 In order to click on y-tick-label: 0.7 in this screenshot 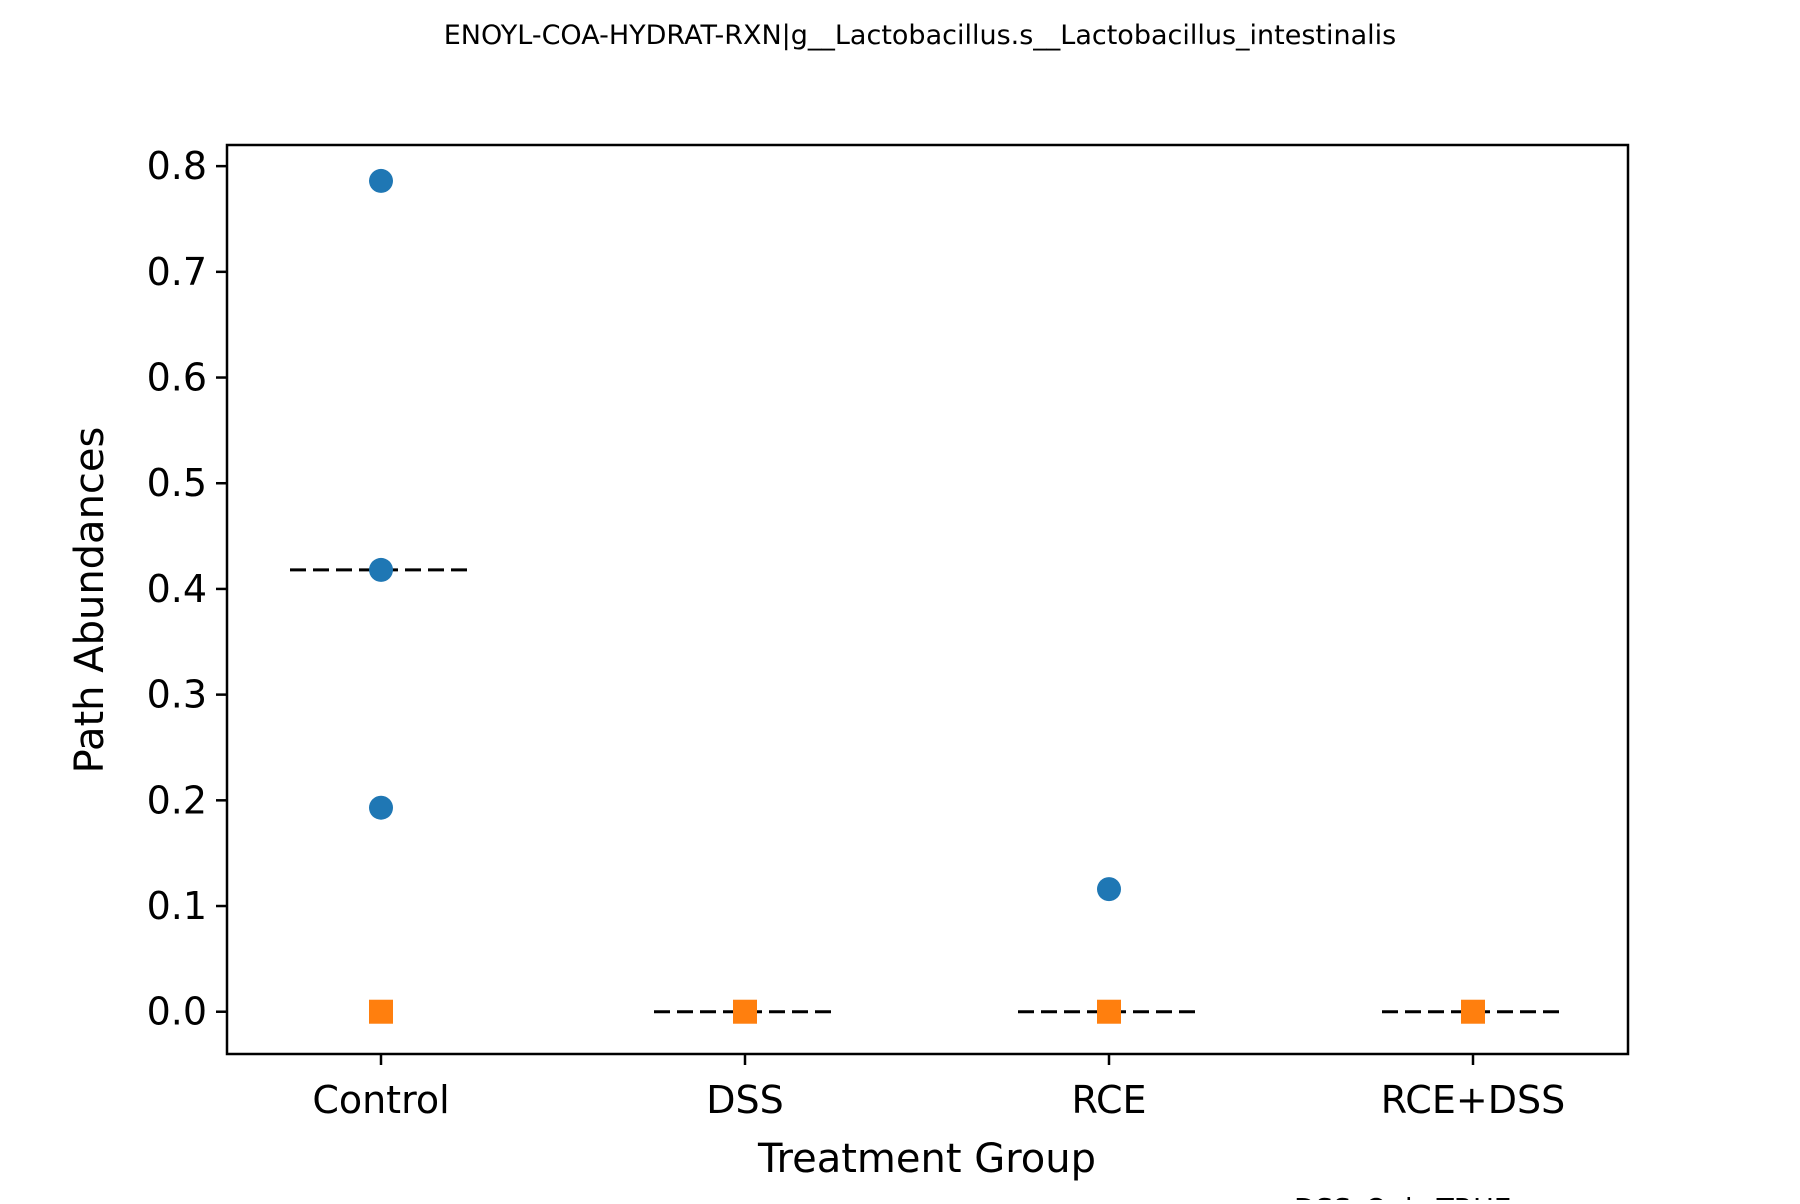, I will do `click(177, 272)`.